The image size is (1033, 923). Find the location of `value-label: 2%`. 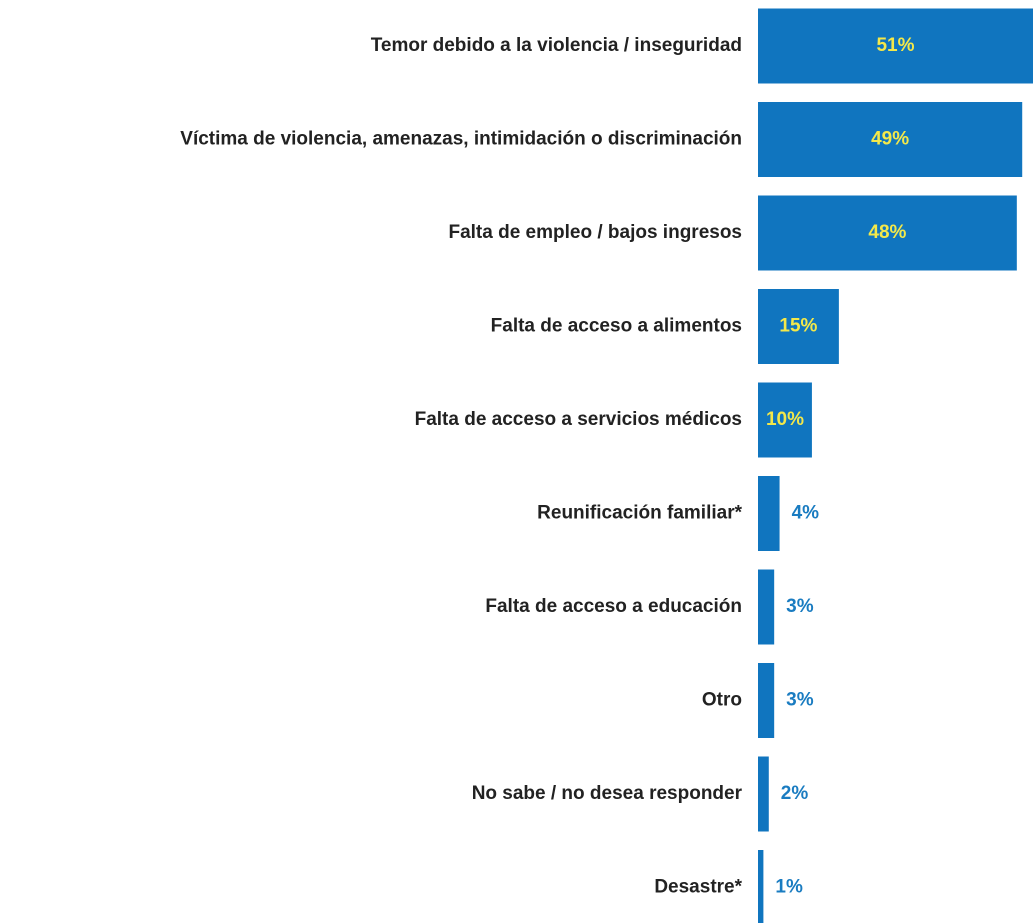

value-label: 2% is located at coordinates (795, 793).